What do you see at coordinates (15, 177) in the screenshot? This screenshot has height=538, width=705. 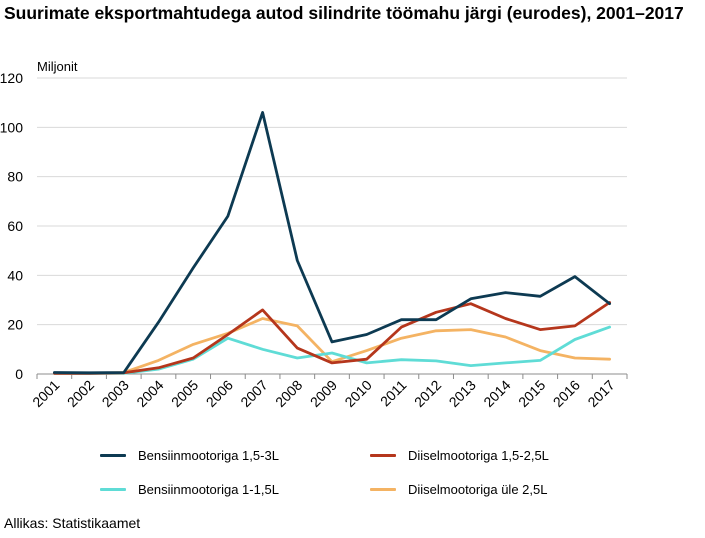 I see `y-tick-label: 80` at bounding box center [15, 177].